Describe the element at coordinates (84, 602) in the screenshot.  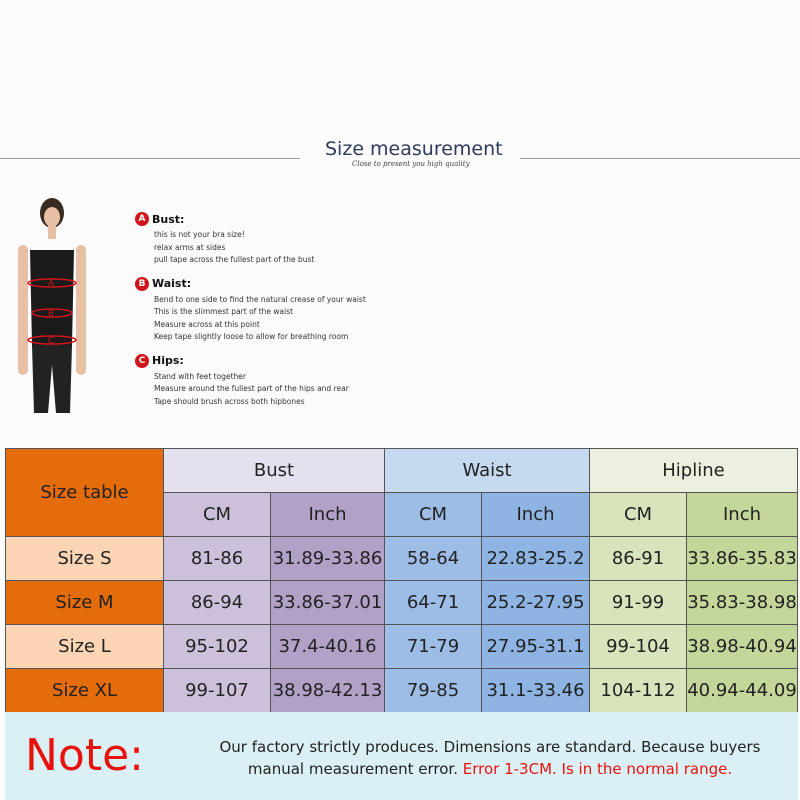
I see `size-label: Size M` at that location.